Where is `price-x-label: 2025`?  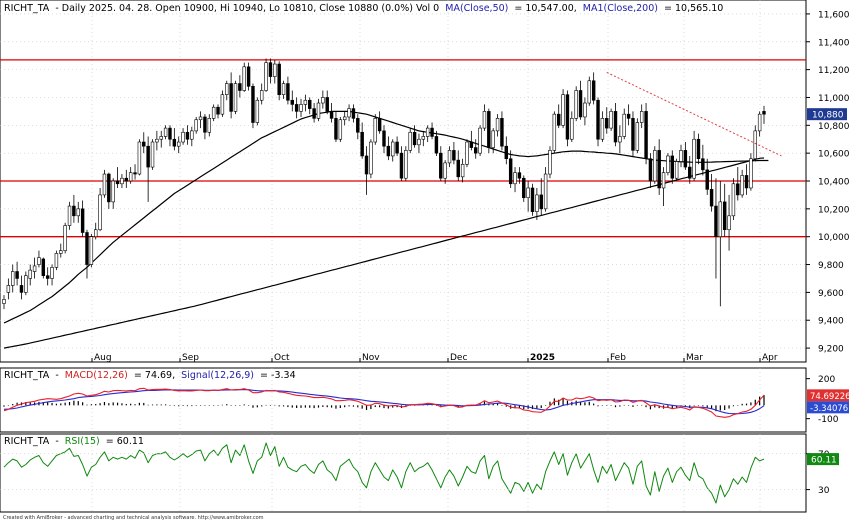 price-x-label: 2025 is located at coordinates (542, 358).